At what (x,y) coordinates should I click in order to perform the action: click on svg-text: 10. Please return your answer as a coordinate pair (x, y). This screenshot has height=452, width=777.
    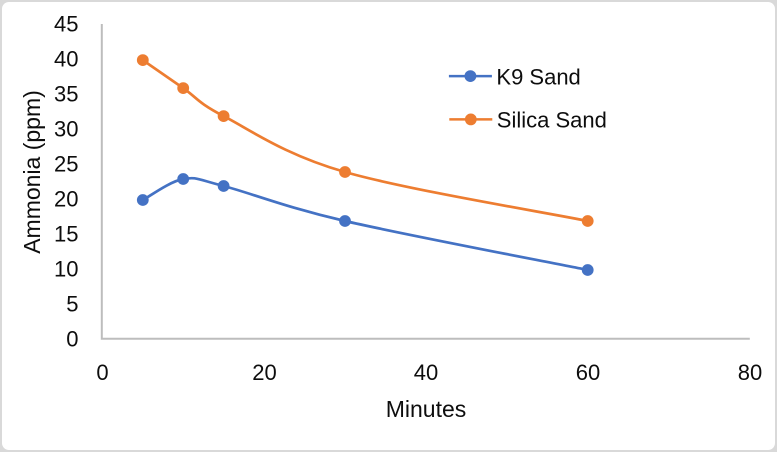
    Looking at the image, I should click on (66, 268).